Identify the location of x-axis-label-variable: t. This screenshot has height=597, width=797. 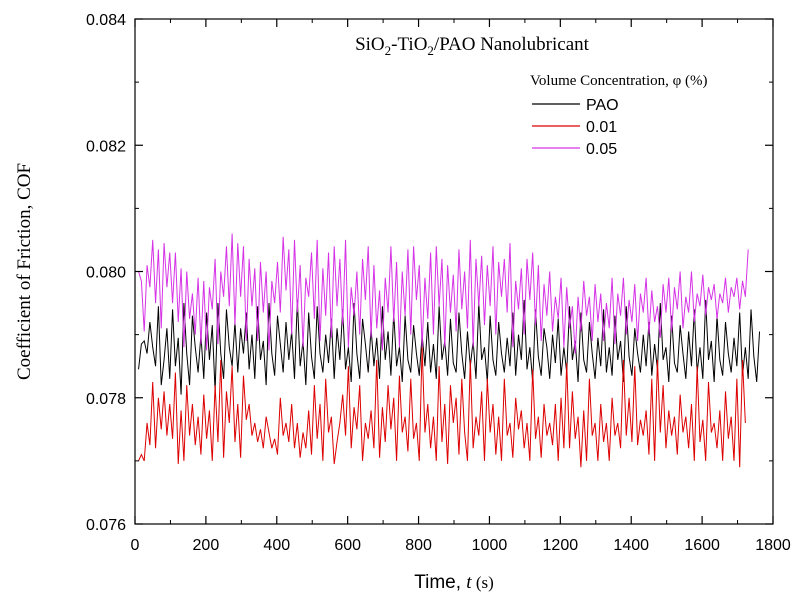
(469, 582).